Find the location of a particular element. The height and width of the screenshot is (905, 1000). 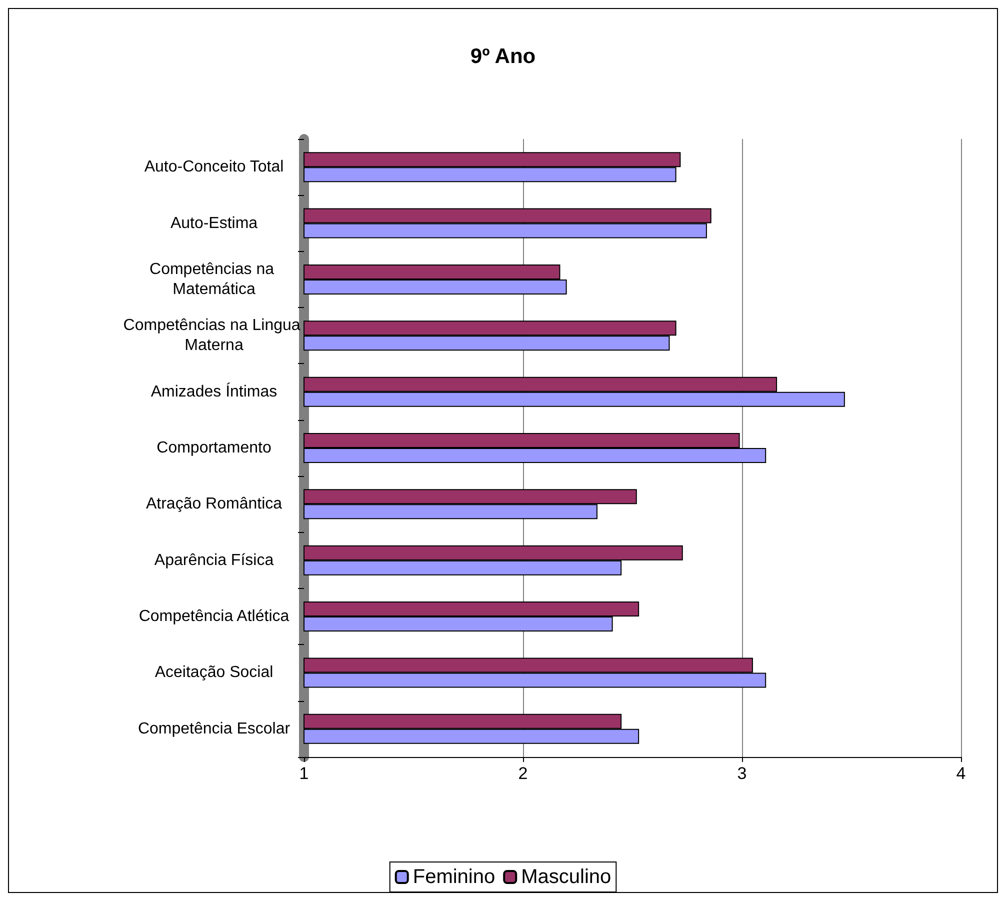

y-tick-label: Competências na Matemática is located at coordinates (214, 279).